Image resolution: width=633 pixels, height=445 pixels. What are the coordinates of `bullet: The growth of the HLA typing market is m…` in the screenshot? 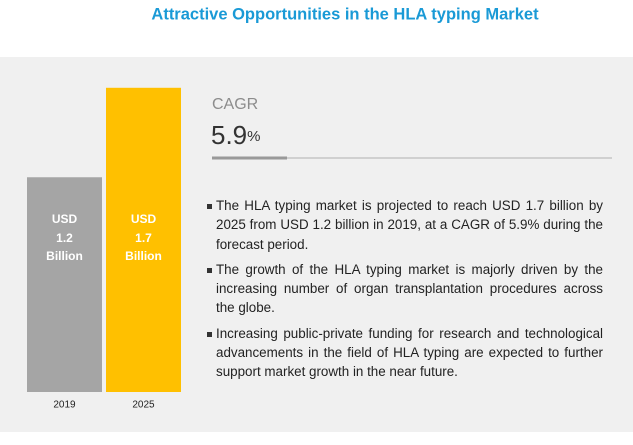 It's located at (404, 289).